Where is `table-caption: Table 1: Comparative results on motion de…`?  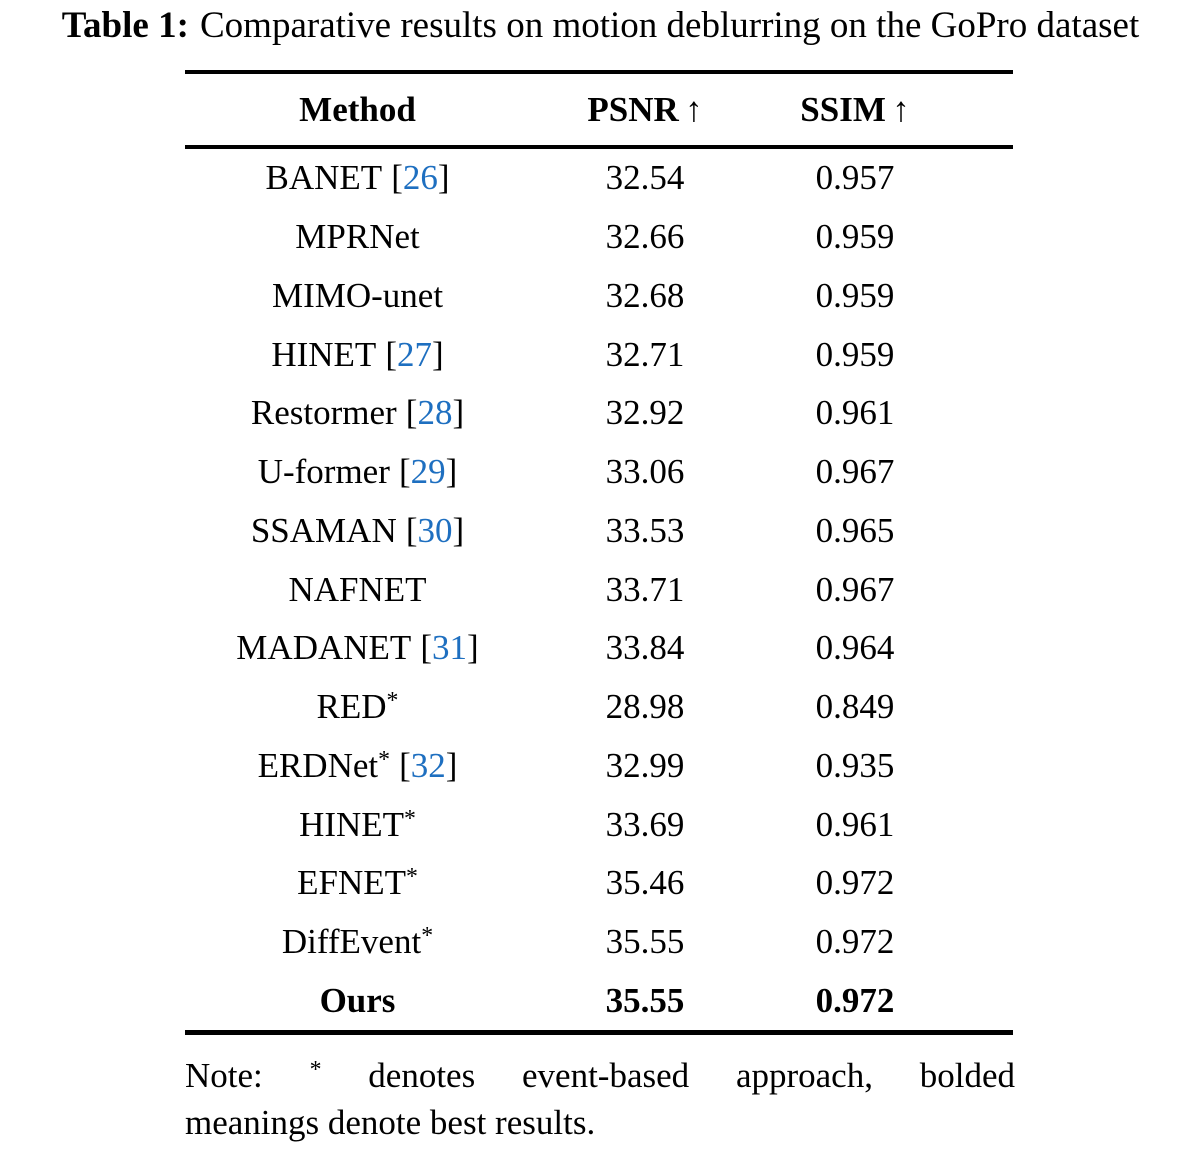 table-caption: Table 1: Comparative results on motion de… is located at coordinates (600, 26).